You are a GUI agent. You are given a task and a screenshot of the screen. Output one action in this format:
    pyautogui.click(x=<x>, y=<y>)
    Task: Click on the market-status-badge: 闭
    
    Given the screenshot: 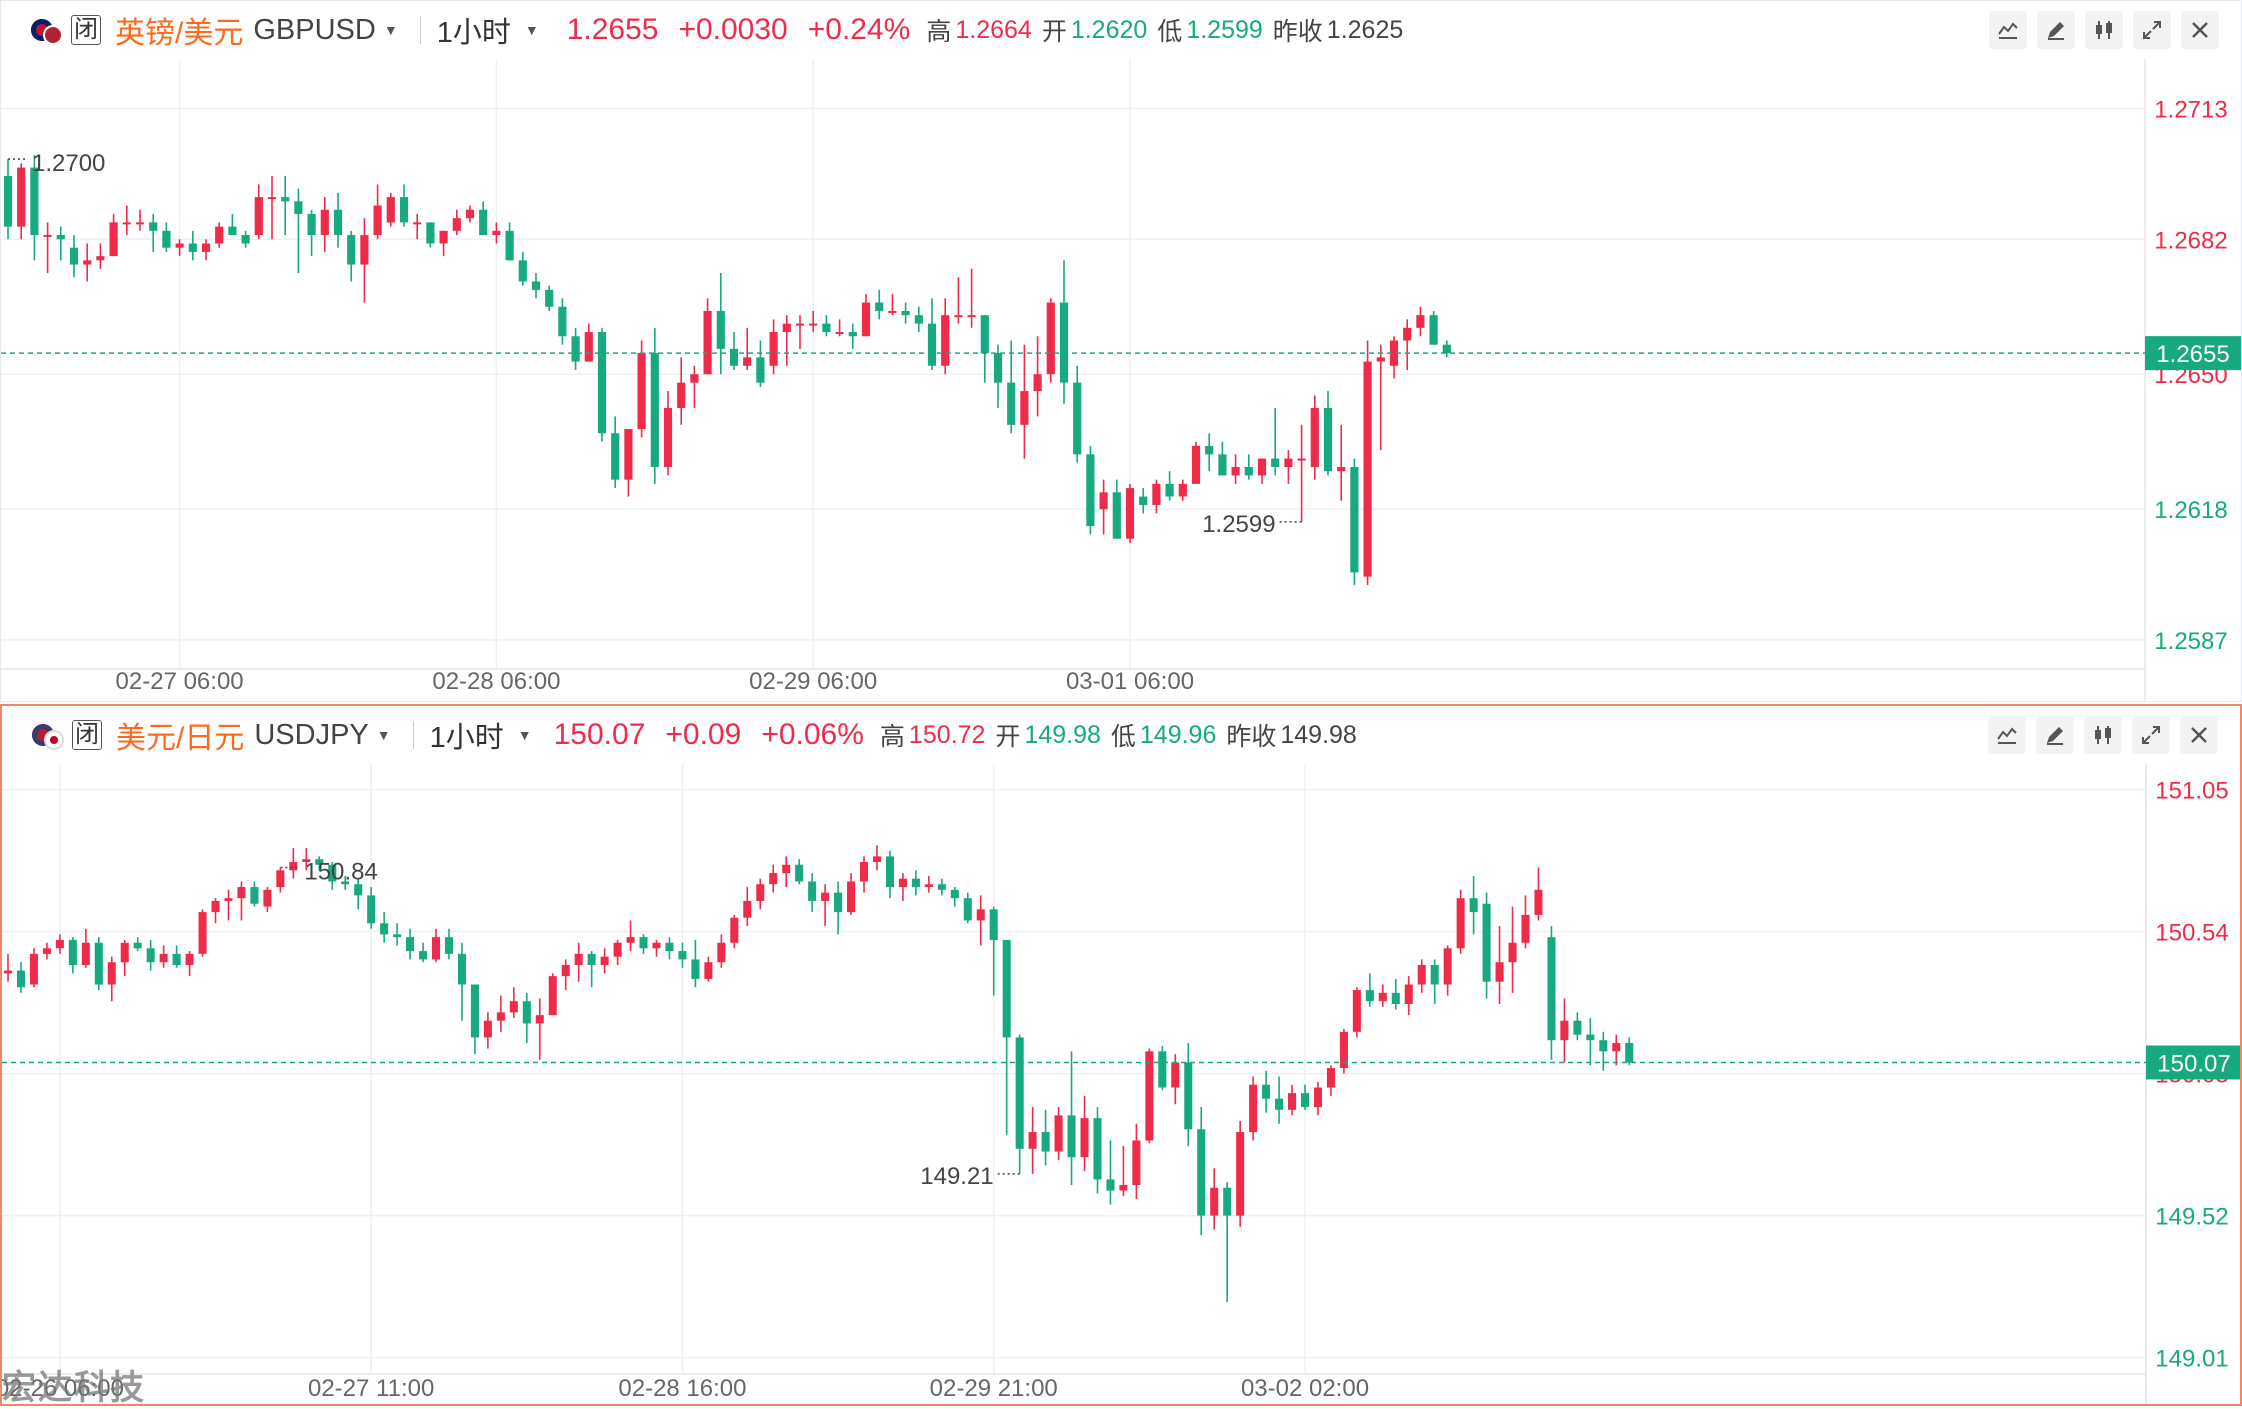 What is the action you would take?
    pyautogui.click(x=87, y=735)
    